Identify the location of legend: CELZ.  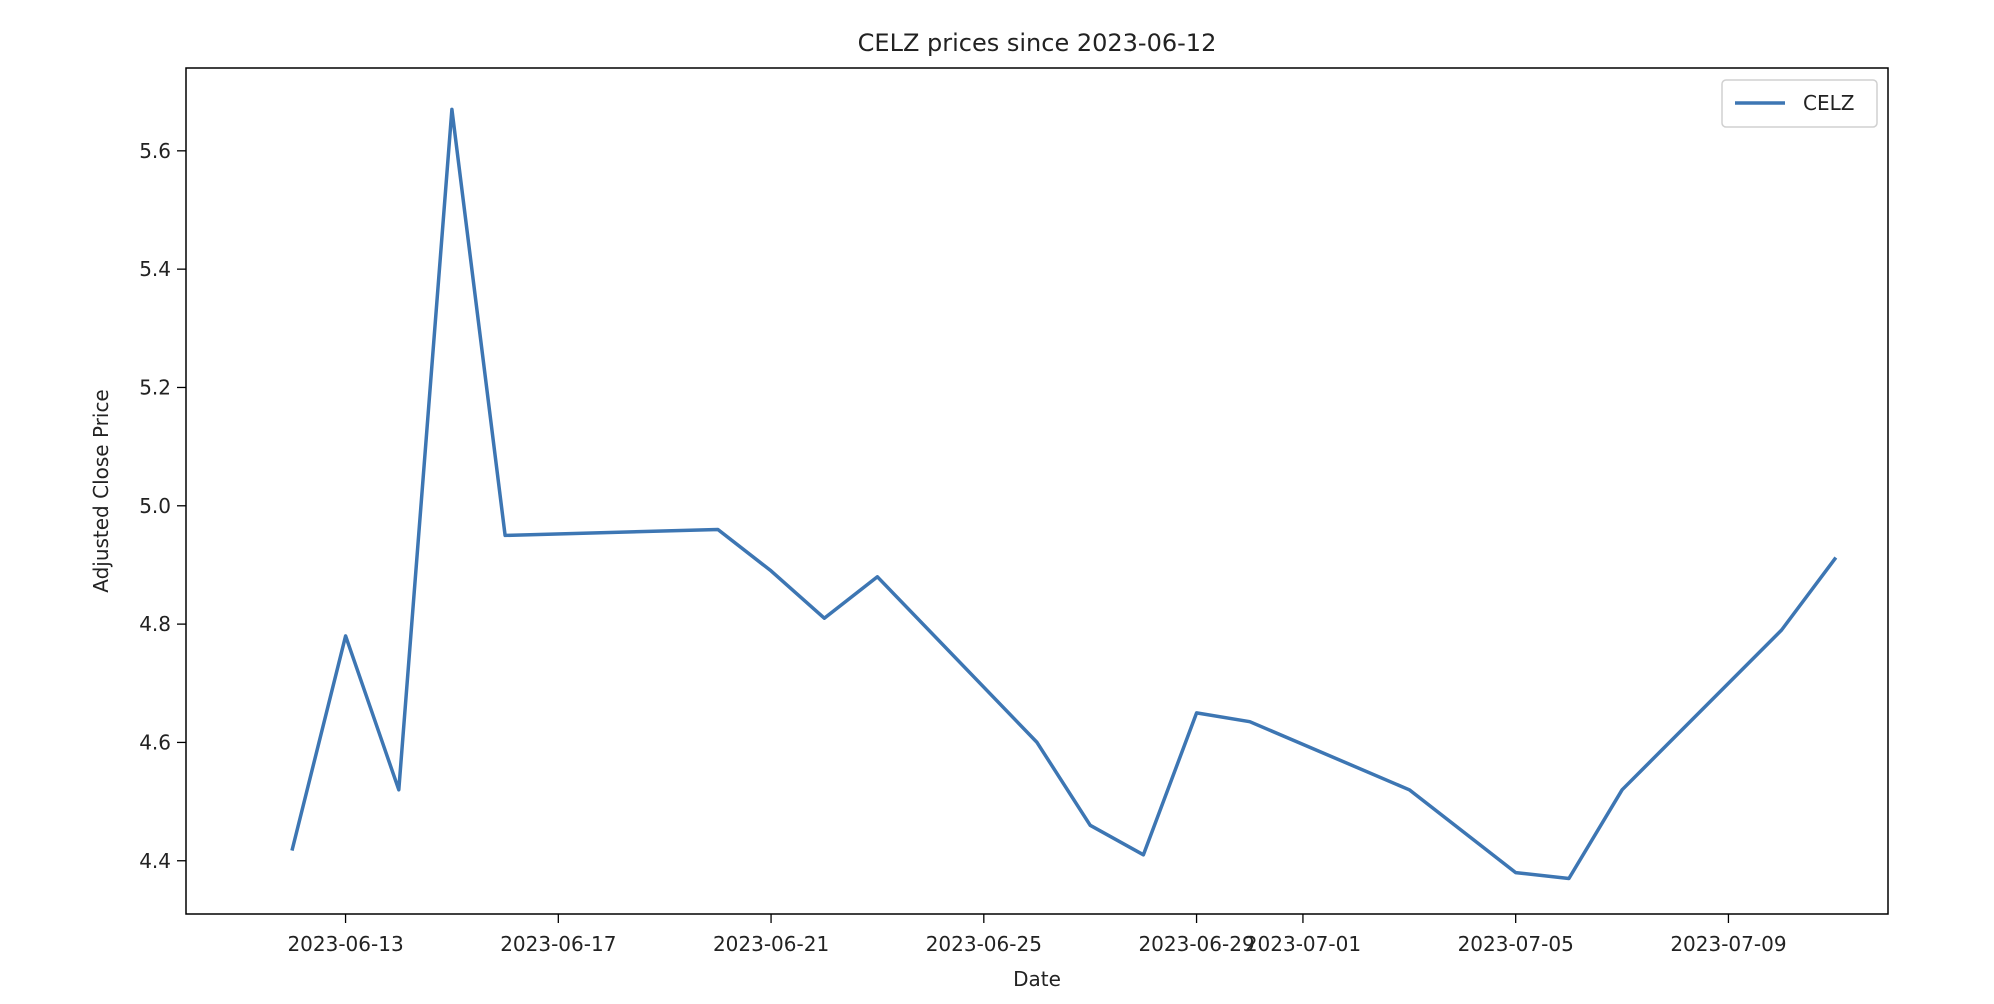
(1799, 103).